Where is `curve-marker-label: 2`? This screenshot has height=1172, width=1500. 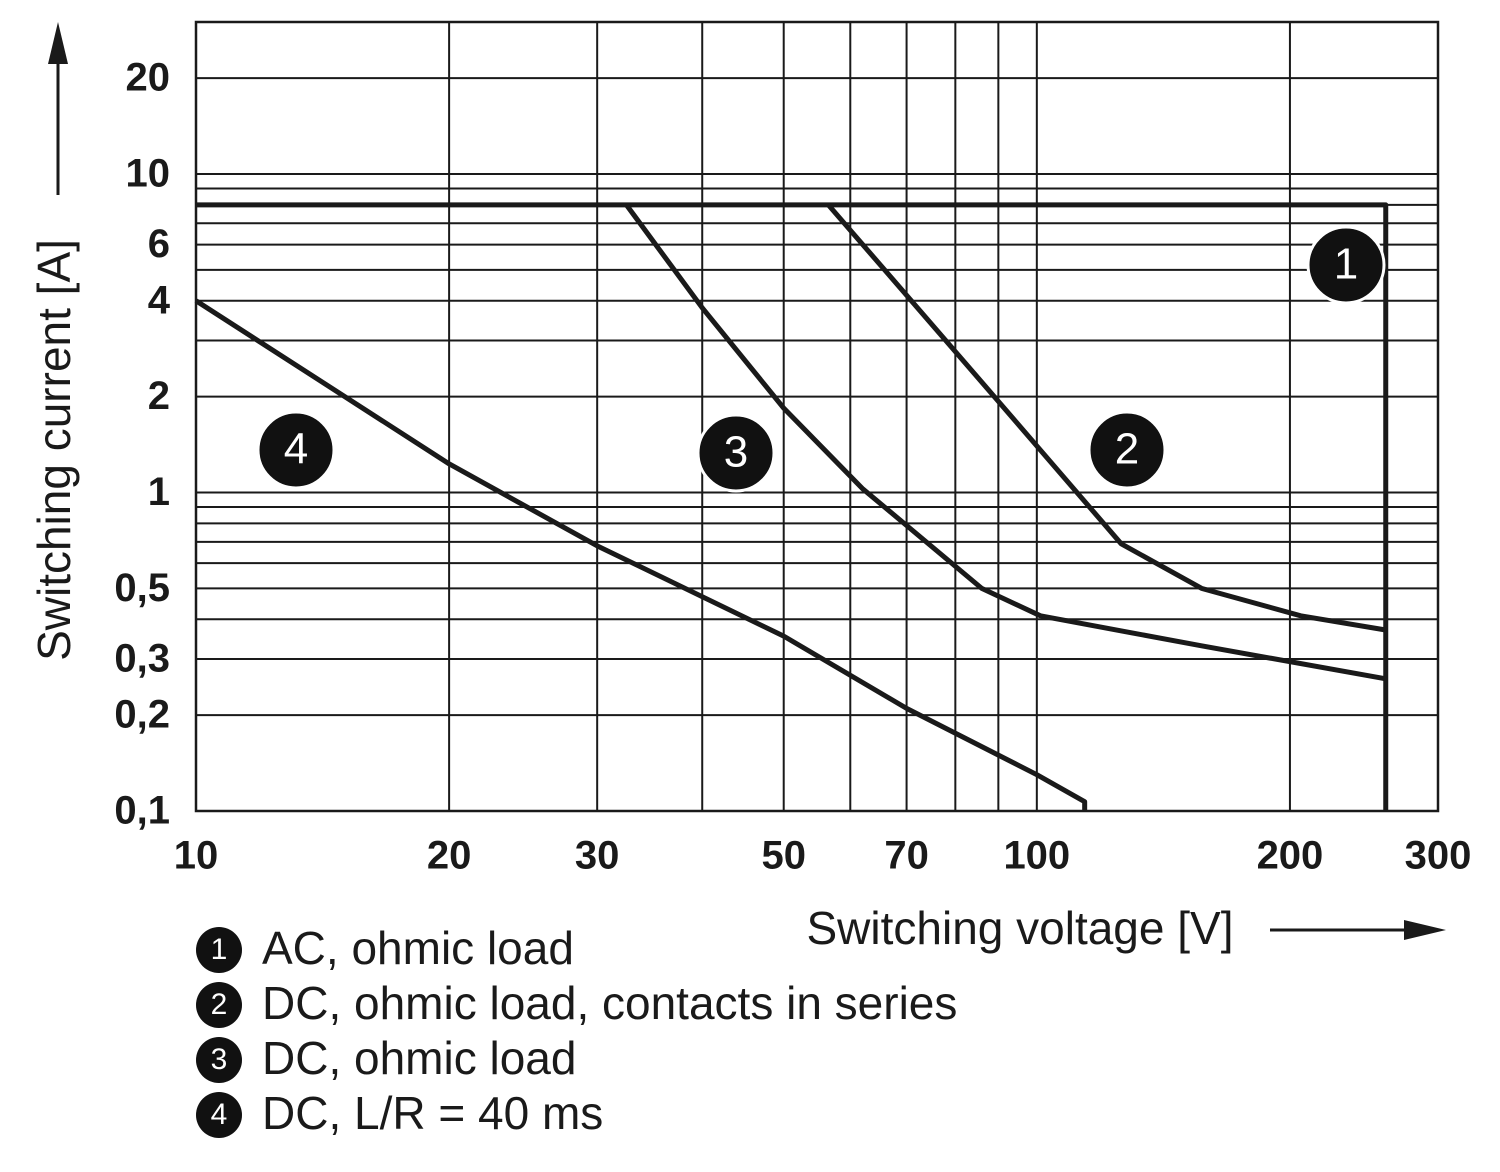
curve-marker-label: 2 is located at coordinates (1127, 449).